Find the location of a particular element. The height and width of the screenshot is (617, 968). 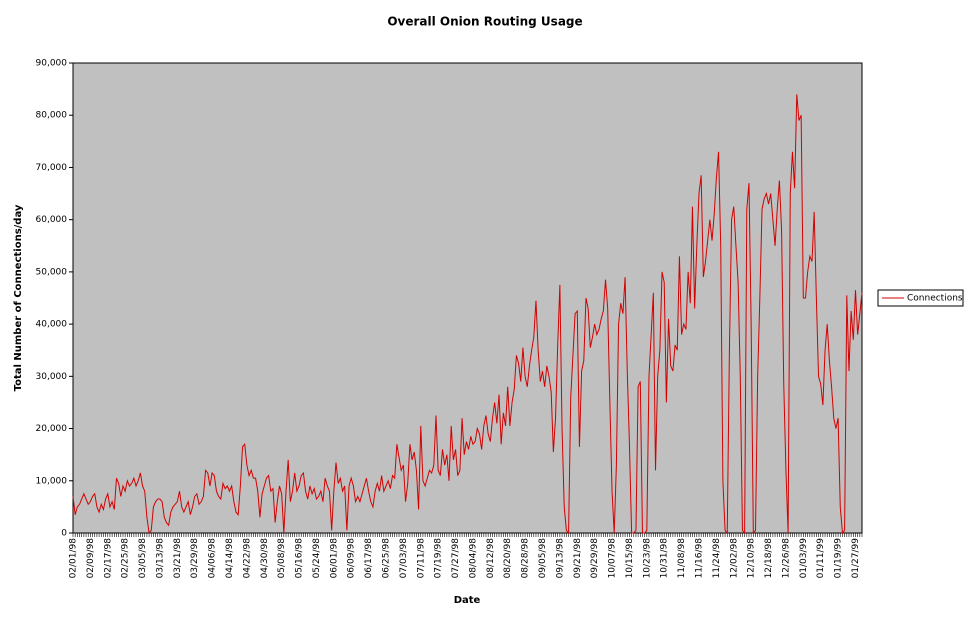

x-tick-label: 04/06/98 is located at coordinates (213, 558).